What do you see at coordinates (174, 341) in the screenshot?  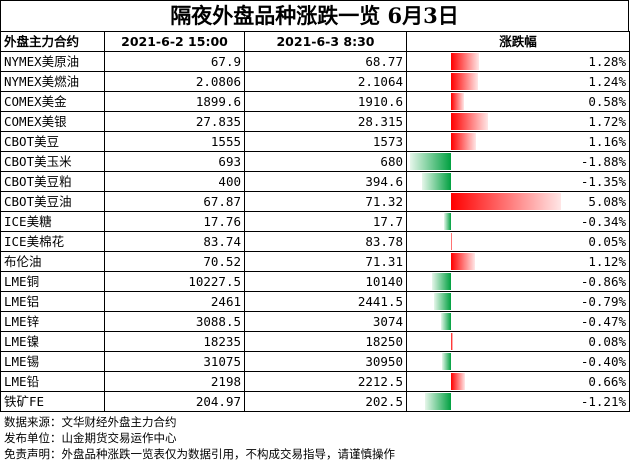 I see `prev-price: 18235` at bounding box center [174, 341].